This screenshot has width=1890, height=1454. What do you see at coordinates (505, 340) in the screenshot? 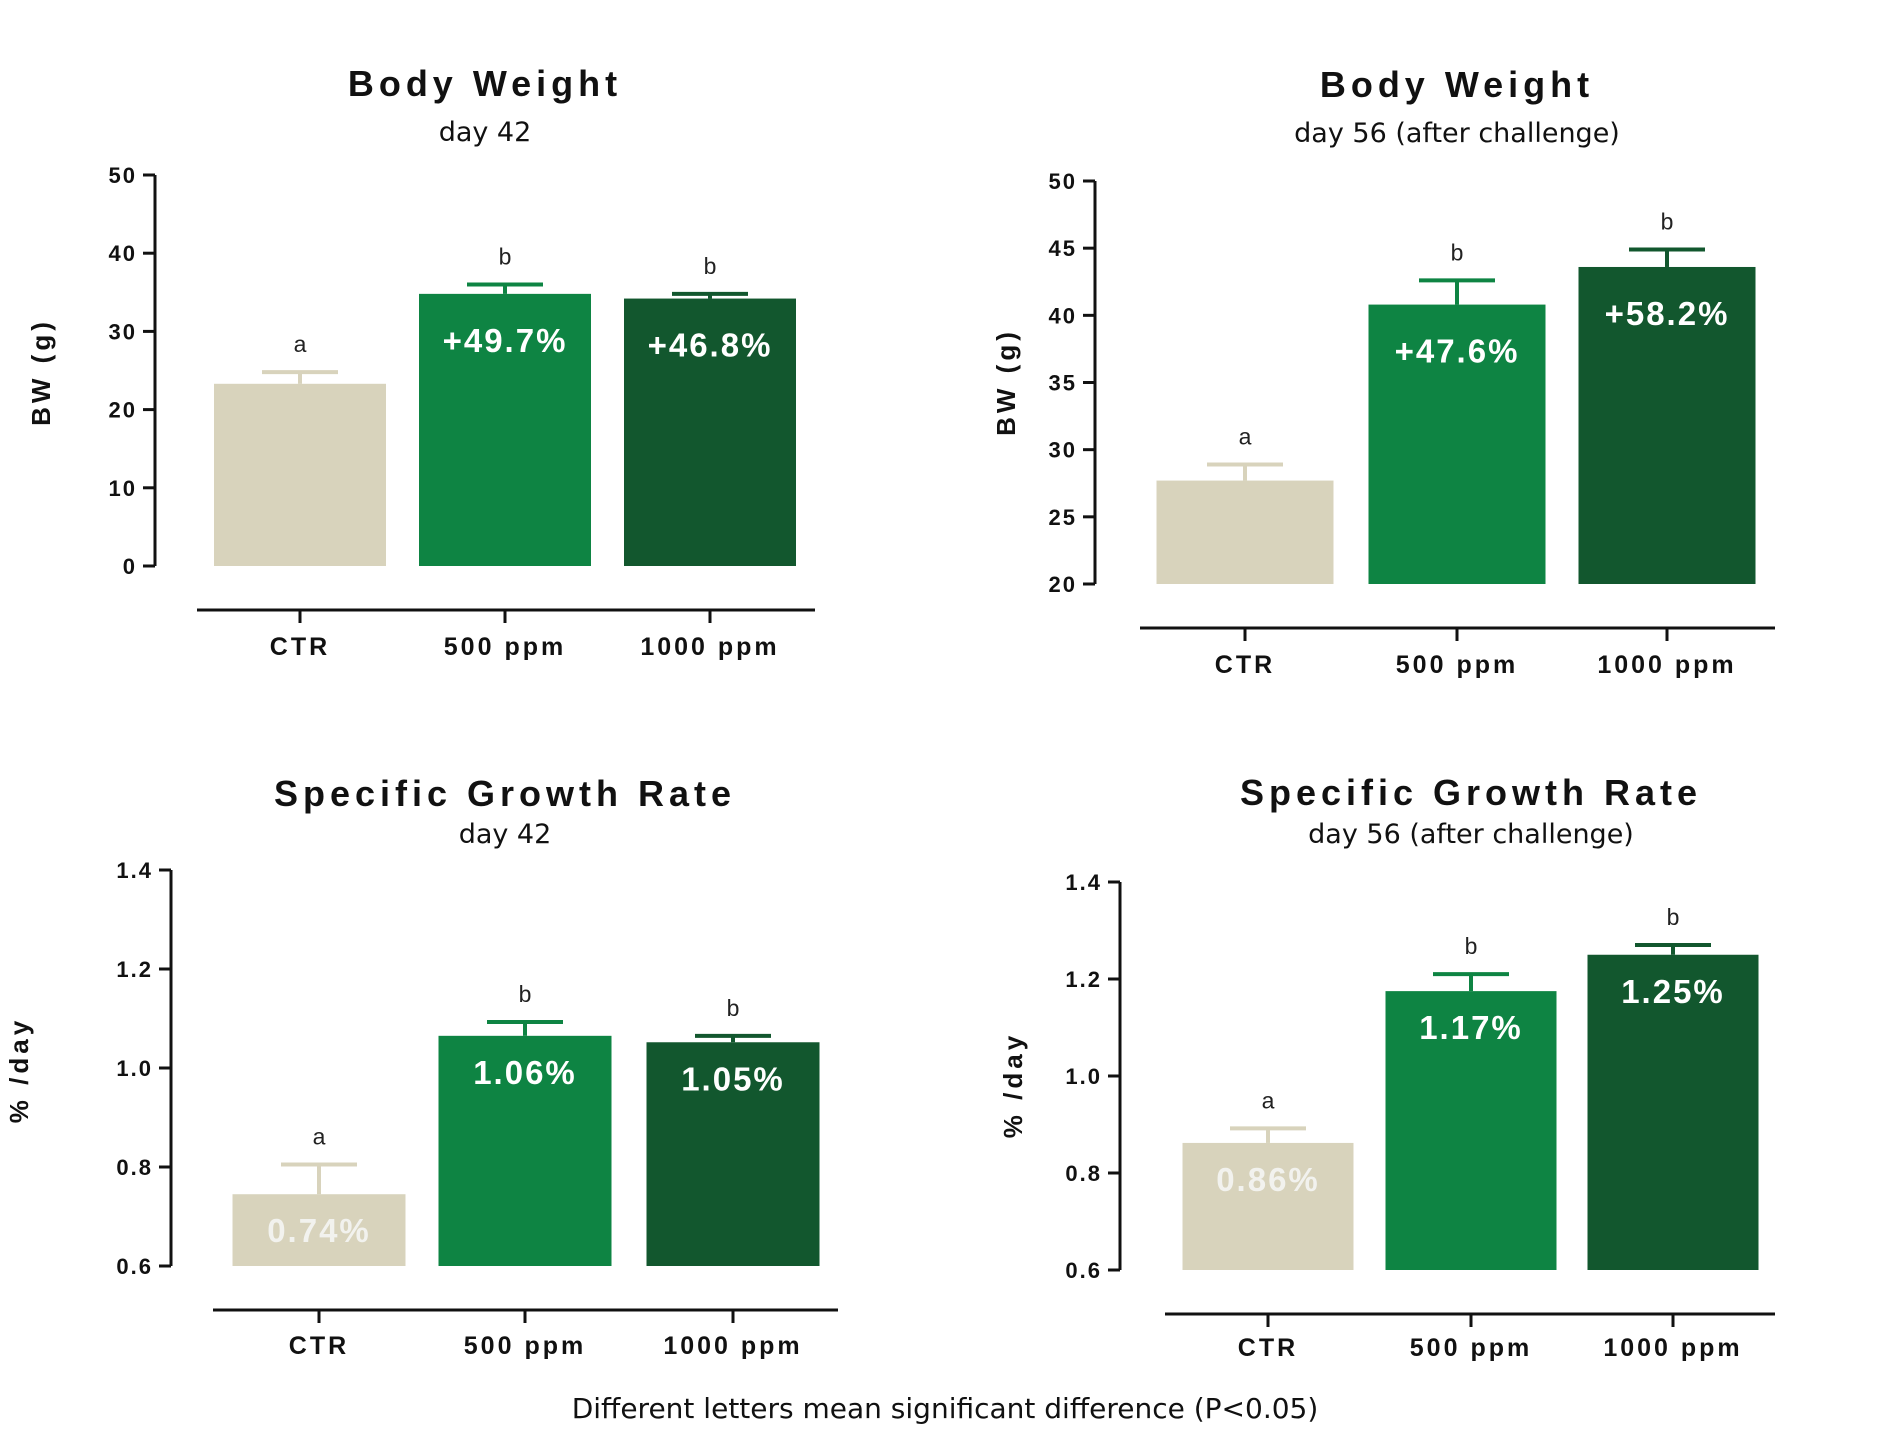
I see `bar-value-label: +49.7%` at bounding box center [505, 340].